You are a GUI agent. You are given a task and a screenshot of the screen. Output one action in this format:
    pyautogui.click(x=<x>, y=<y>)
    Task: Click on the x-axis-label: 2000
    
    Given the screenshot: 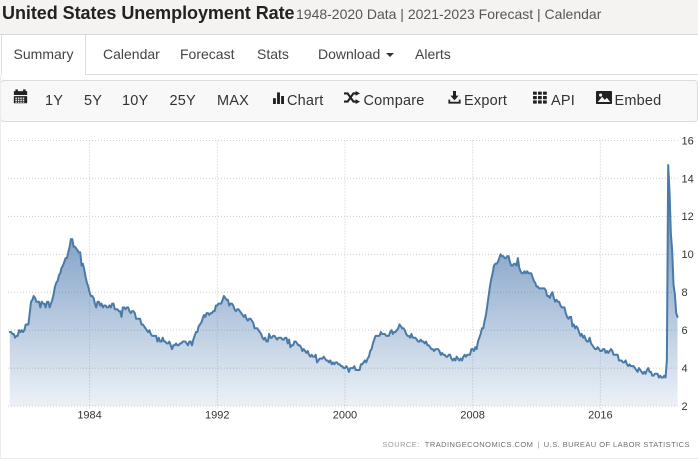 What is the action you would take?
    pyautogui.click(x=345, y=416)
    